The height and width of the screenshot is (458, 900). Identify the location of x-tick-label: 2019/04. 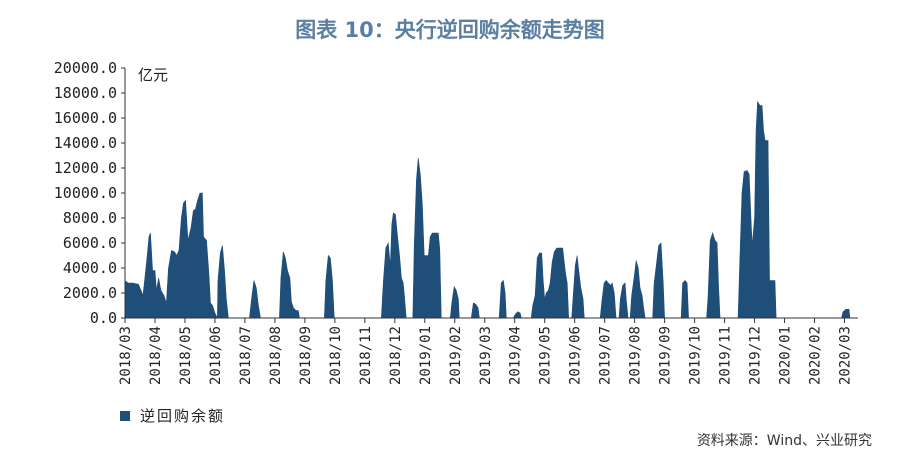
(516, 355).